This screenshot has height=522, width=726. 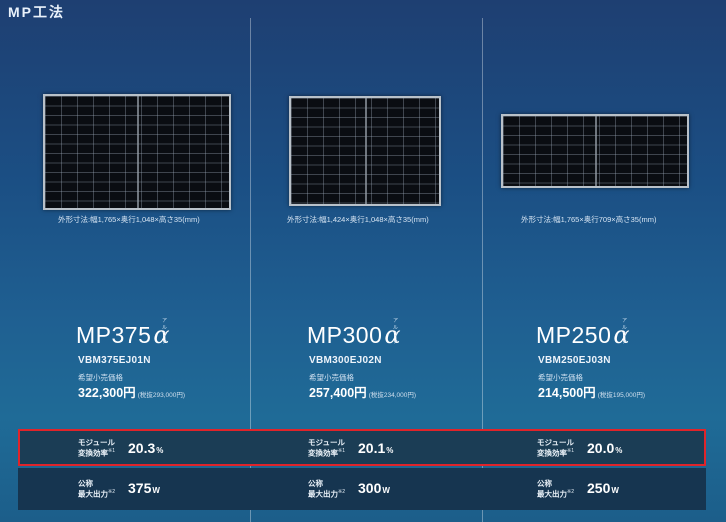 I want to click on model-name: MP375α アルファ, so click(x=123, y=333).